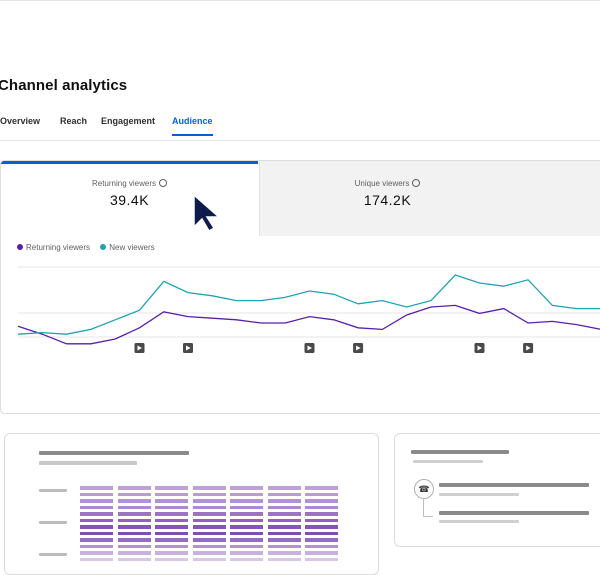 The height and width of the screenshot is (575, 600). What do you see at coordinates (308, 324) in the screenshot?
I see `series-line-returning` at bounding box center [308, 324].